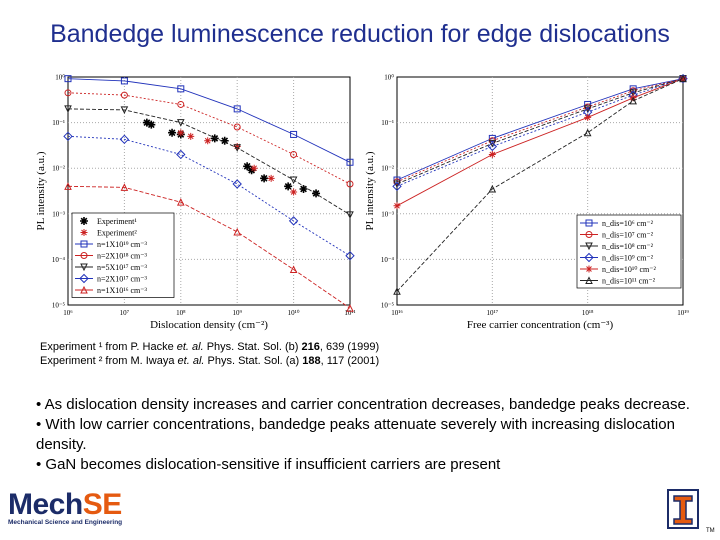  What do you see at coordinates (65, 522) in the screenshot?
I see `logo-subtitle: Mechanical Science and Engineering` at bounding box center [65, 522].